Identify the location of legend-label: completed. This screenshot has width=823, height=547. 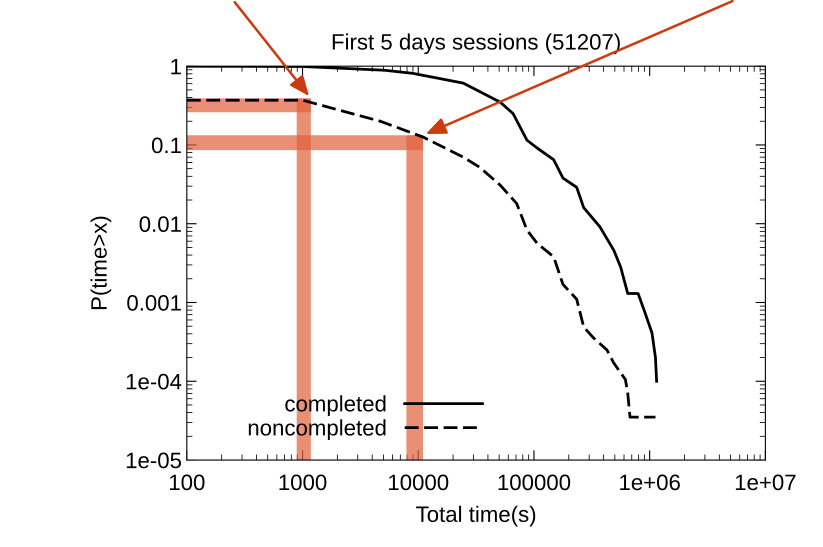
(335, 405).